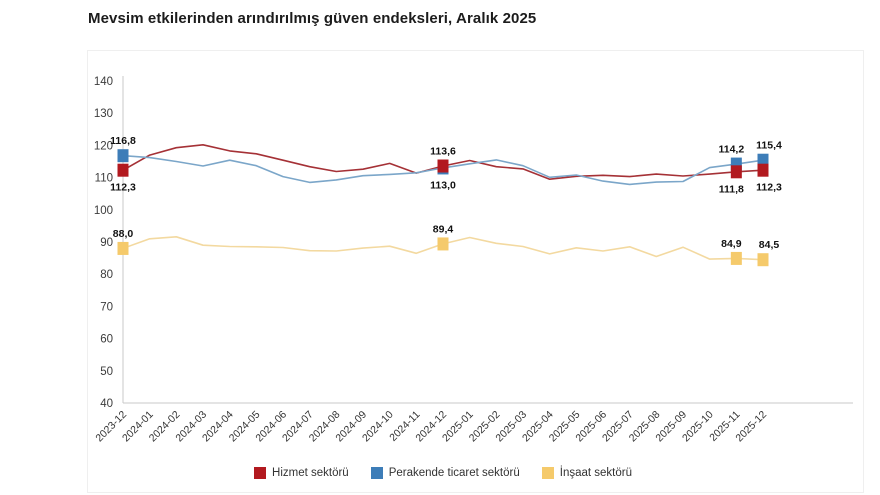 The image size is (880, 495). Describe the element at coordinates (103, 82) in the screenshot. I see `y-tick-label: 140` at that location.